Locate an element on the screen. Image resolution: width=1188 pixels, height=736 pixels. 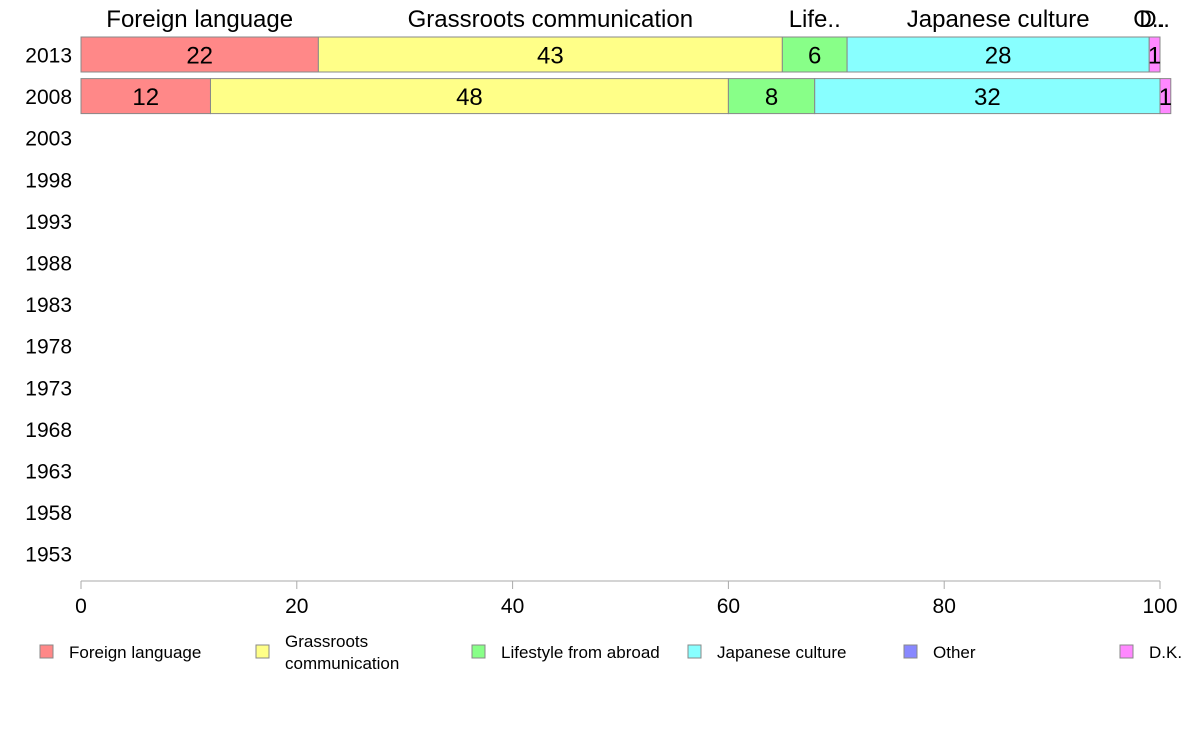
data-label: 6 is located at coordinates (814, 56).